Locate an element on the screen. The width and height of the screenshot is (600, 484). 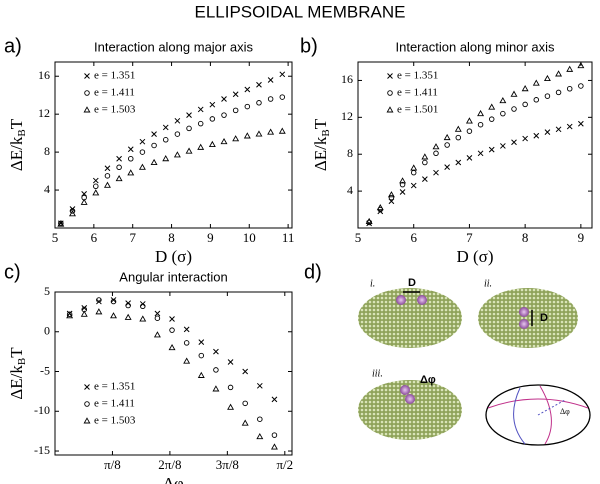
y-axis-label-part: B is located at coordinates (326, 132).